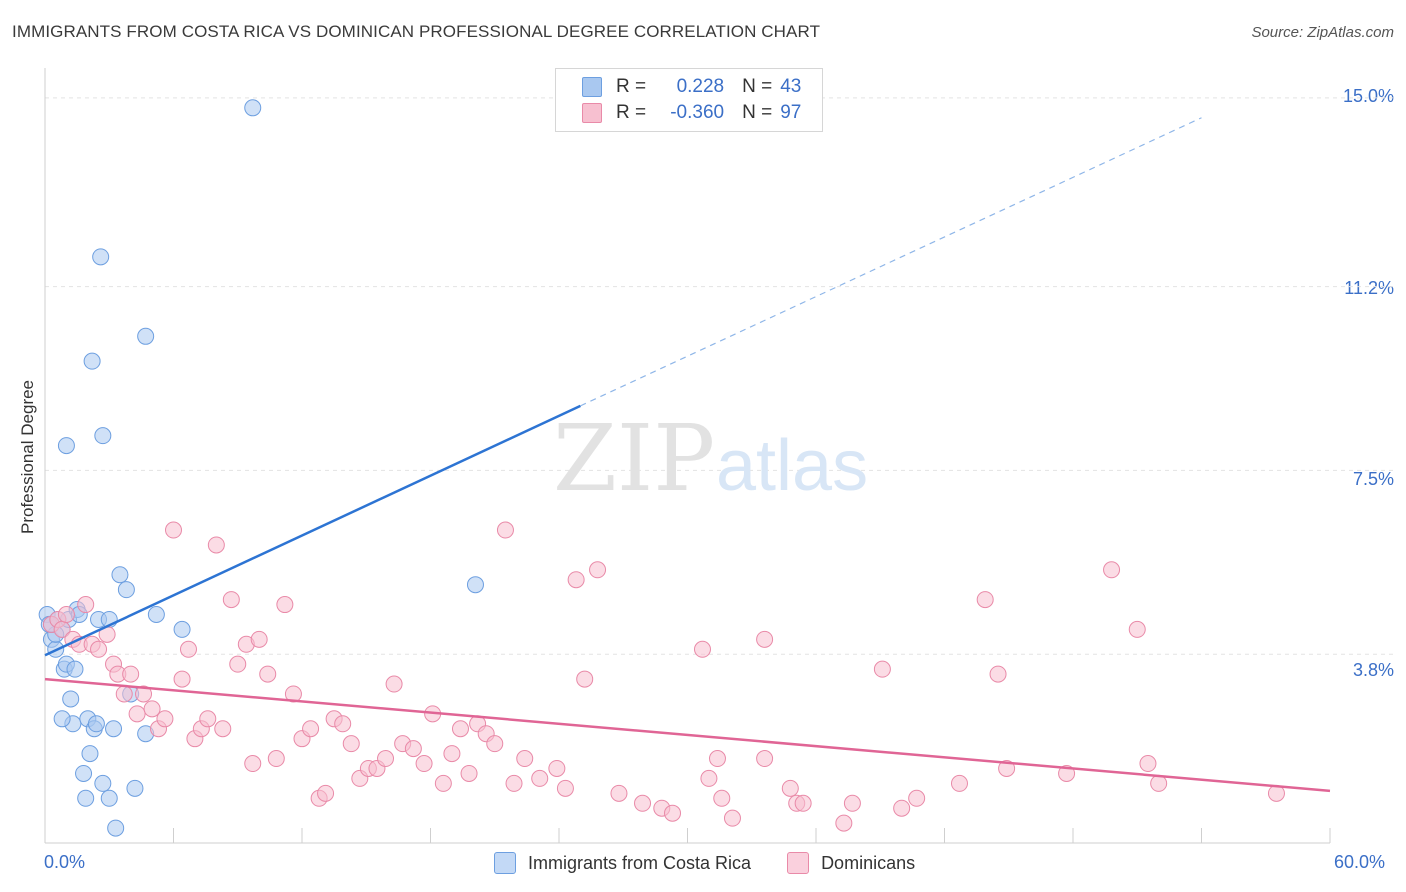 This screenshot has height=892, width=1406. Describe the element at coordinates (1360, 862) in the screenshot. I see `x-tick-label: 60.0%` at that location.